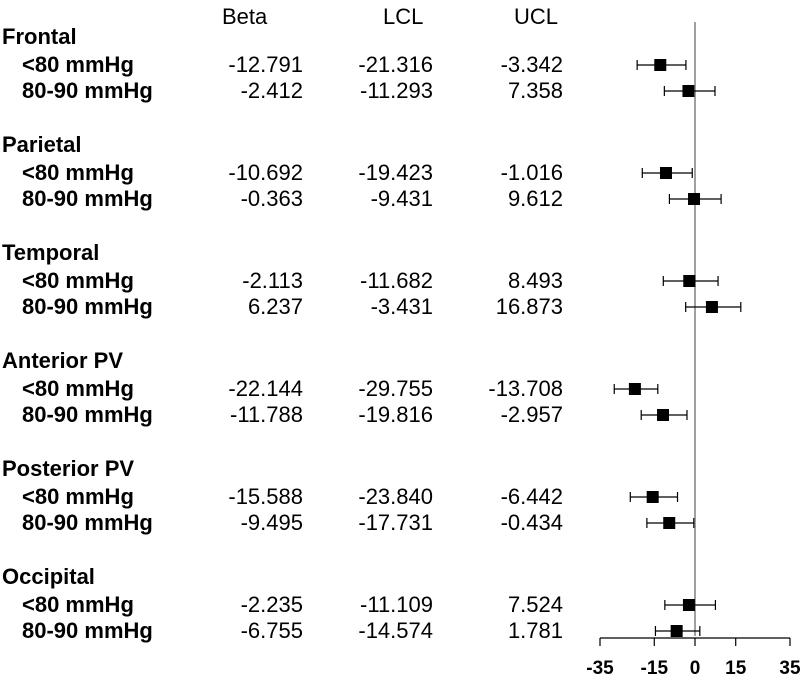  I want to click on lcl-value: -11.109, so click(396, 604).